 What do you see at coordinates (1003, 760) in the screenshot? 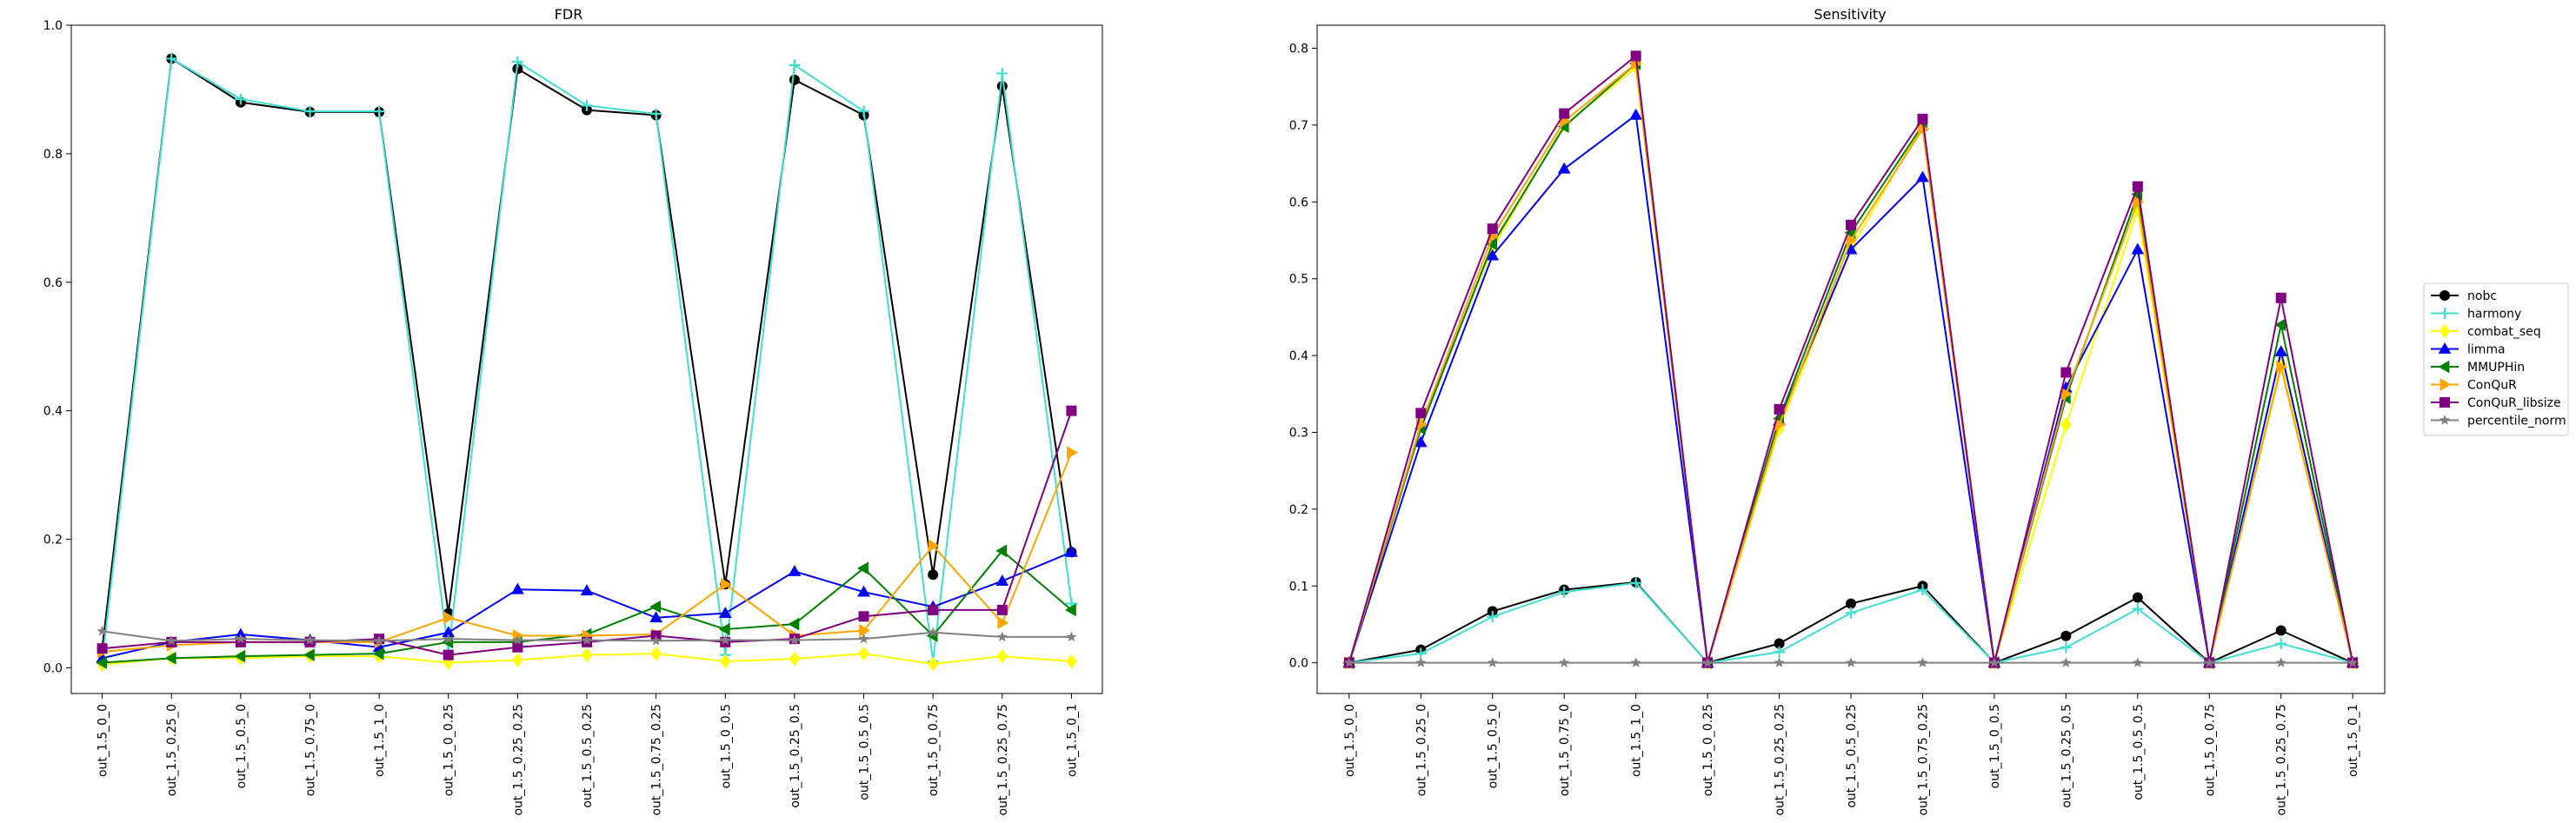
I see `x-tick-label: out_1.5_0.25_0.75` at bounding box center [1003, 760].